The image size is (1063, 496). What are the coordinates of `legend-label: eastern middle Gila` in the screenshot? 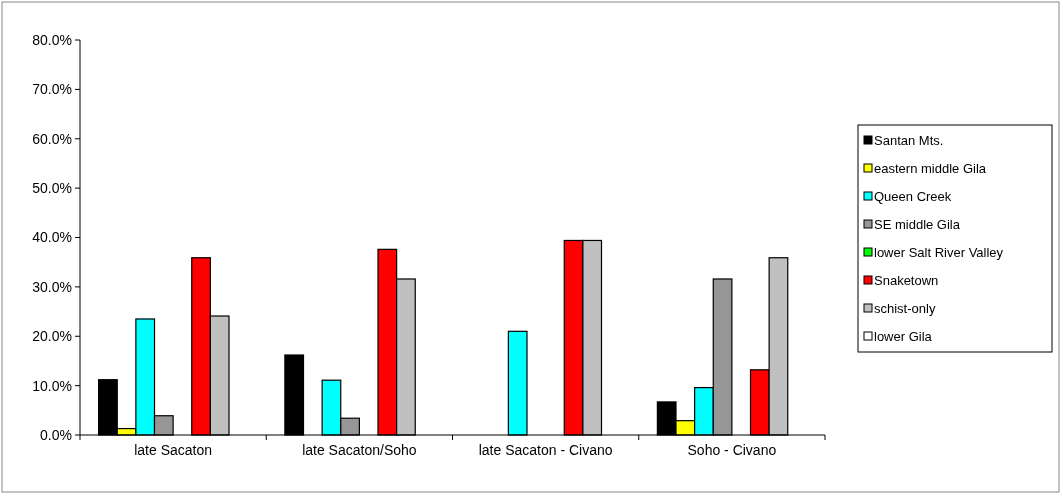 It's located at (930, 168).